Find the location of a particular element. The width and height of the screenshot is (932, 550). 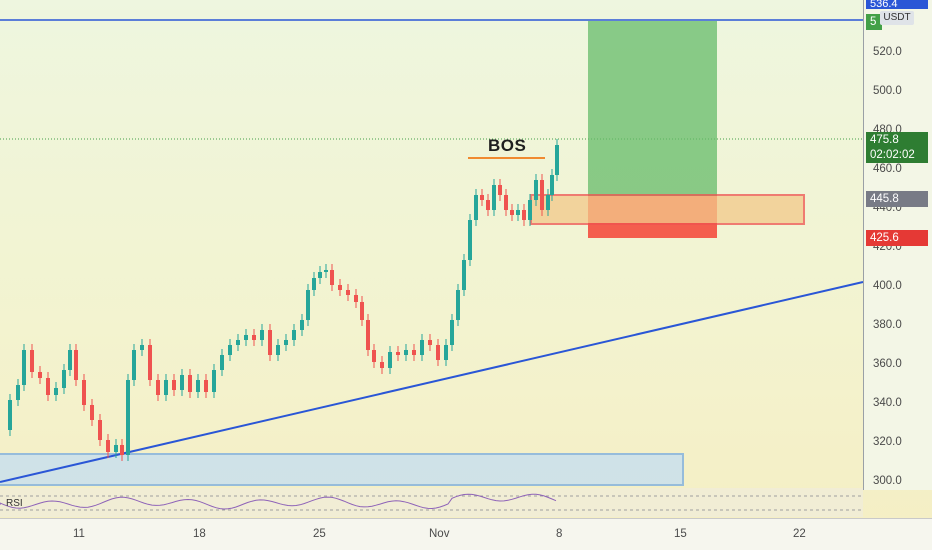

target-zone is located at coordinates (652, 108).